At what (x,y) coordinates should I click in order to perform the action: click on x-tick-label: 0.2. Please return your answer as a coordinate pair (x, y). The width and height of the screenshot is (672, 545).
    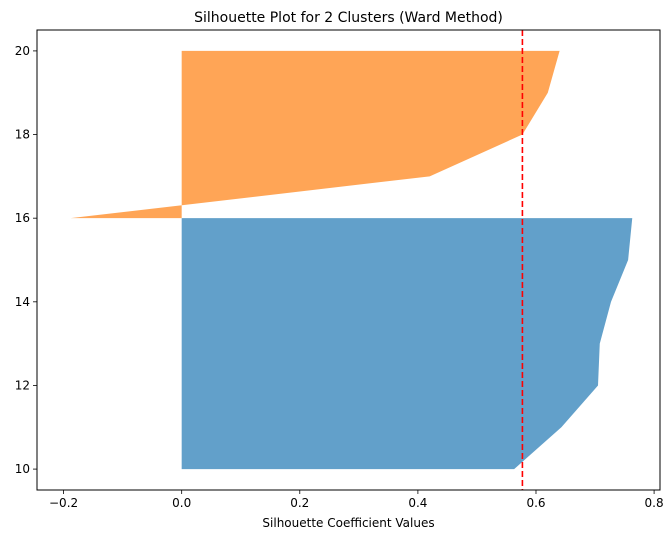
    Looking at the image, I should click on (299, 503).